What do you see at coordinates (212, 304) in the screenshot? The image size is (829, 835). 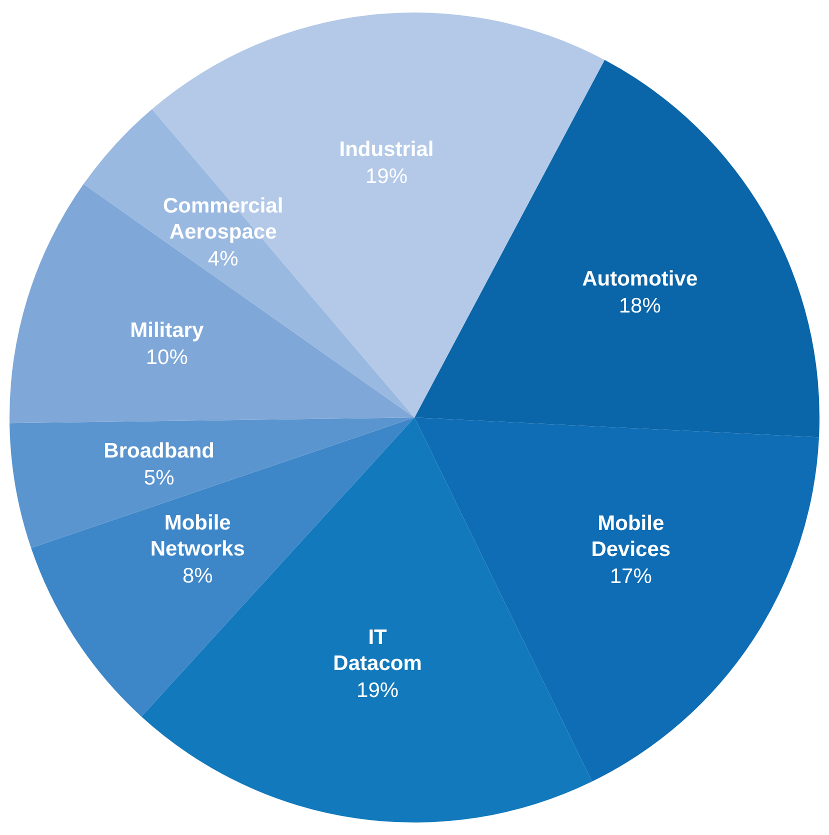 I see `pie-slice` at bounding box center [212, 304].